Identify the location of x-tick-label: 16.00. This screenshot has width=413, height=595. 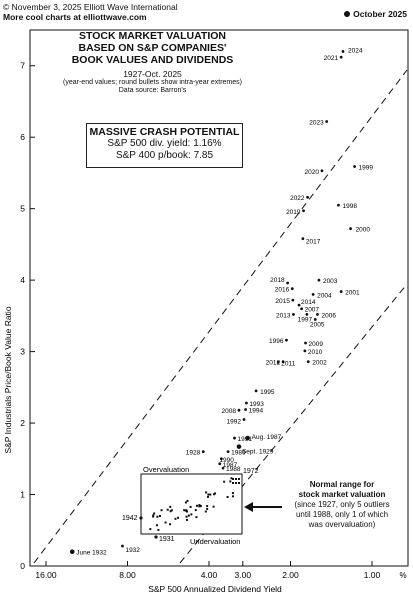
(46, 575).